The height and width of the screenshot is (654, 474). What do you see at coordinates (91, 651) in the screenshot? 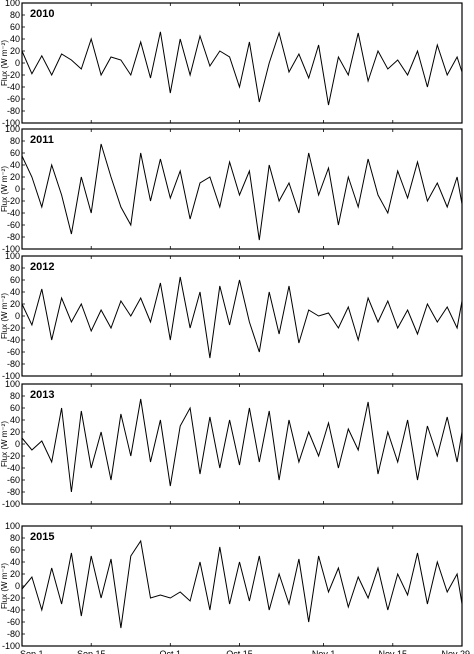
I see `x-tick-label: Sep 15` at bounding box center [91, 651].